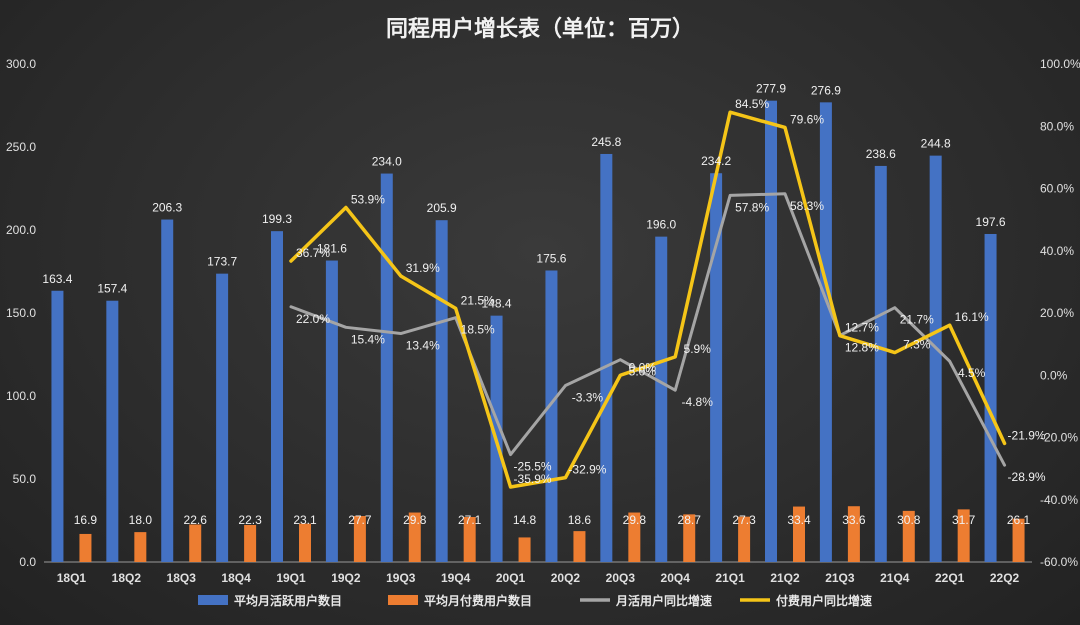  What do you see at coordinates (606, 142) in the screenshot?
I see `bar-data-label: 245.8` at bounding box center [606, 142].